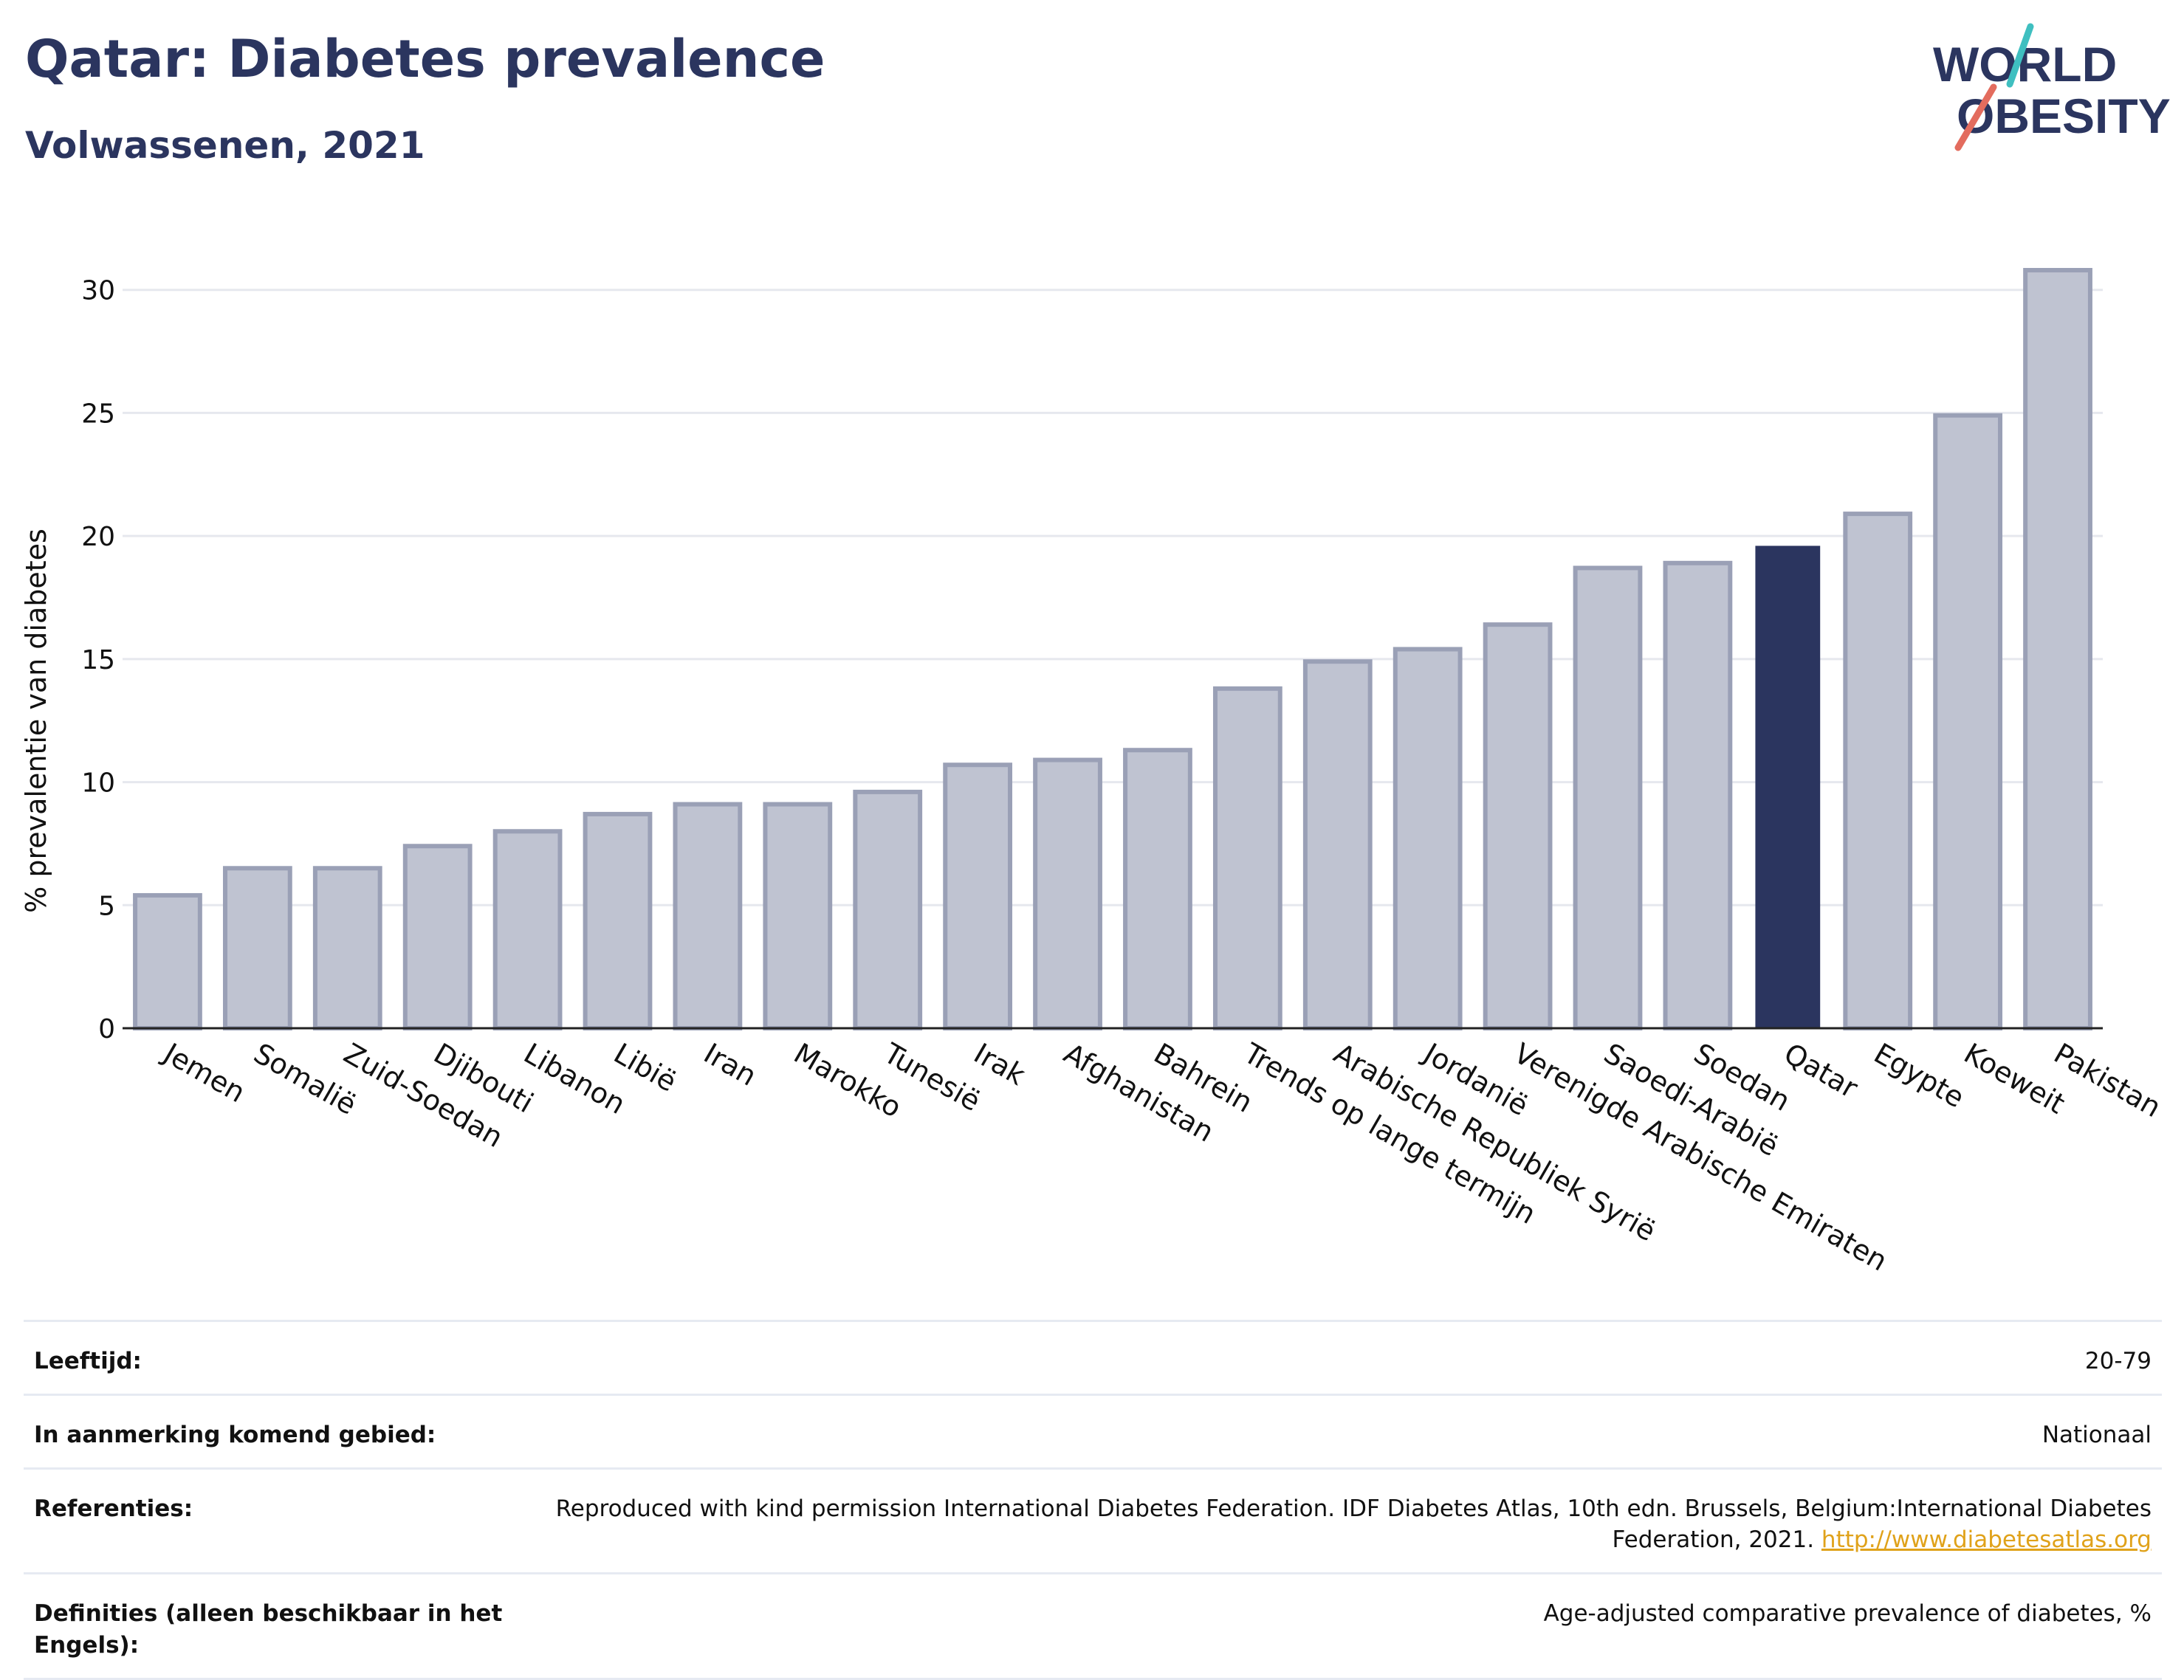 The image size is (2184, 1680). What do you see at coordinates (204, 1072) in the screenshot?
I see `x-tick-label: Jemen` at bounding box center [204, 1072].